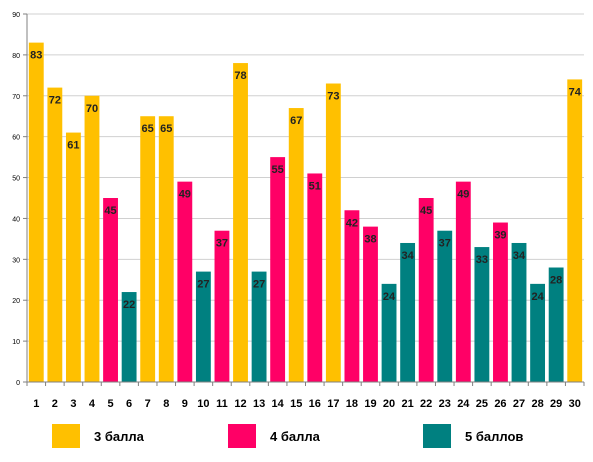 The height and width of the screenshot is (462, 593). What do you see at coordinates (16, 219) in the screenshot?
I see `y-tick-label: 40` at bounding box center [16, 219].